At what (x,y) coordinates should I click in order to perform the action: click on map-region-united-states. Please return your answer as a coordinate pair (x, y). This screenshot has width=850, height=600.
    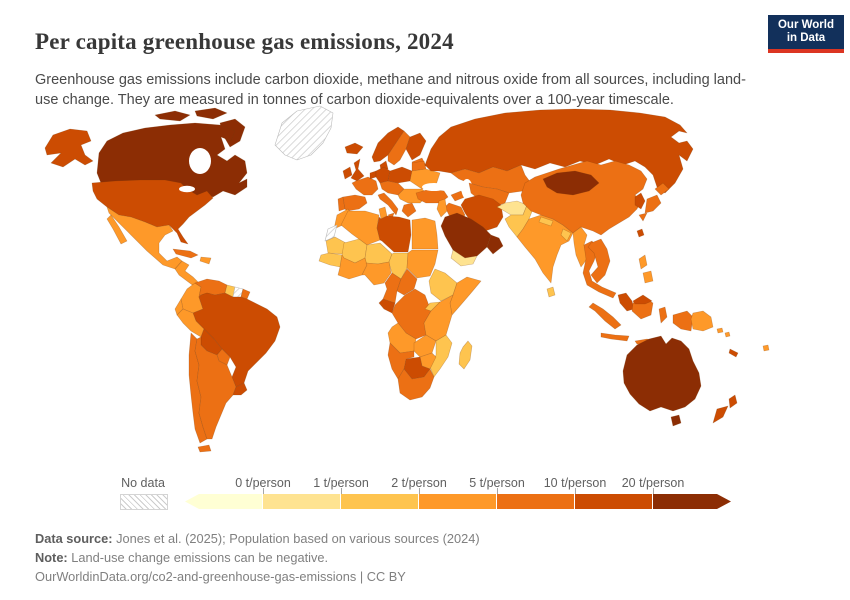
    Looking at the image, I should click on (152, 212).